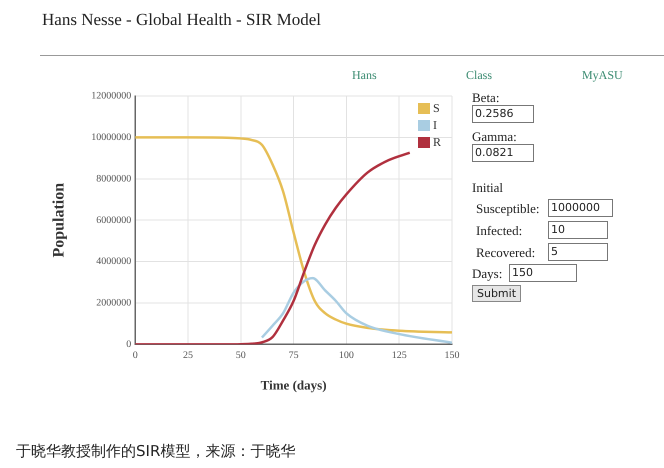 Image resolution: width=664 pixels, height=468 pixels. Describe the element at coordinates (580, 208) in the screenshot. I see `text: 1000000` at that location.